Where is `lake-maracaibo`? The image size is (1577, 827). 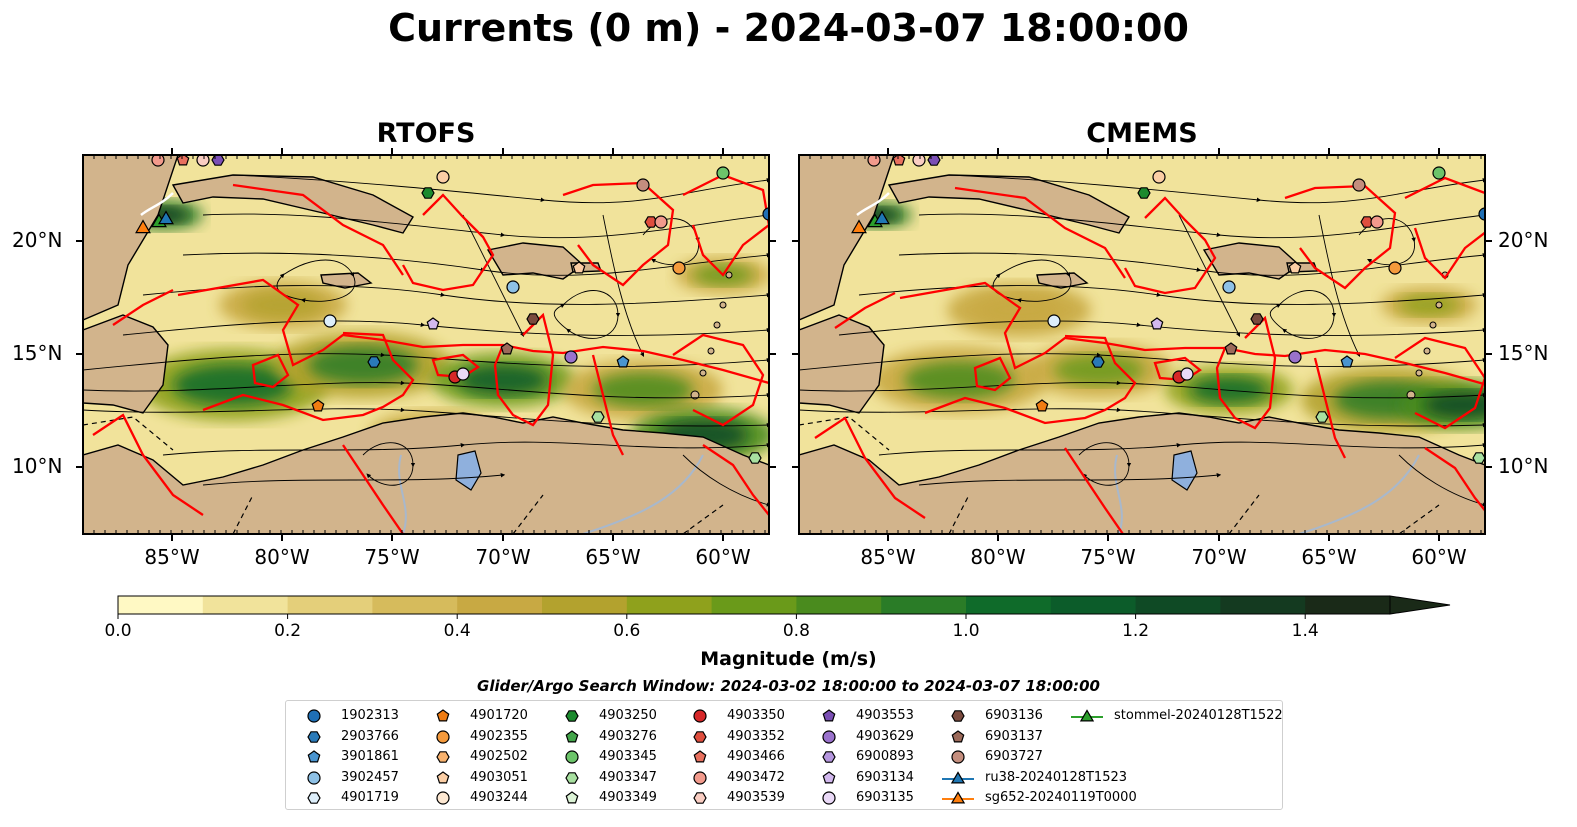 lake-maracaibo is located at coordinates (1184, 470).